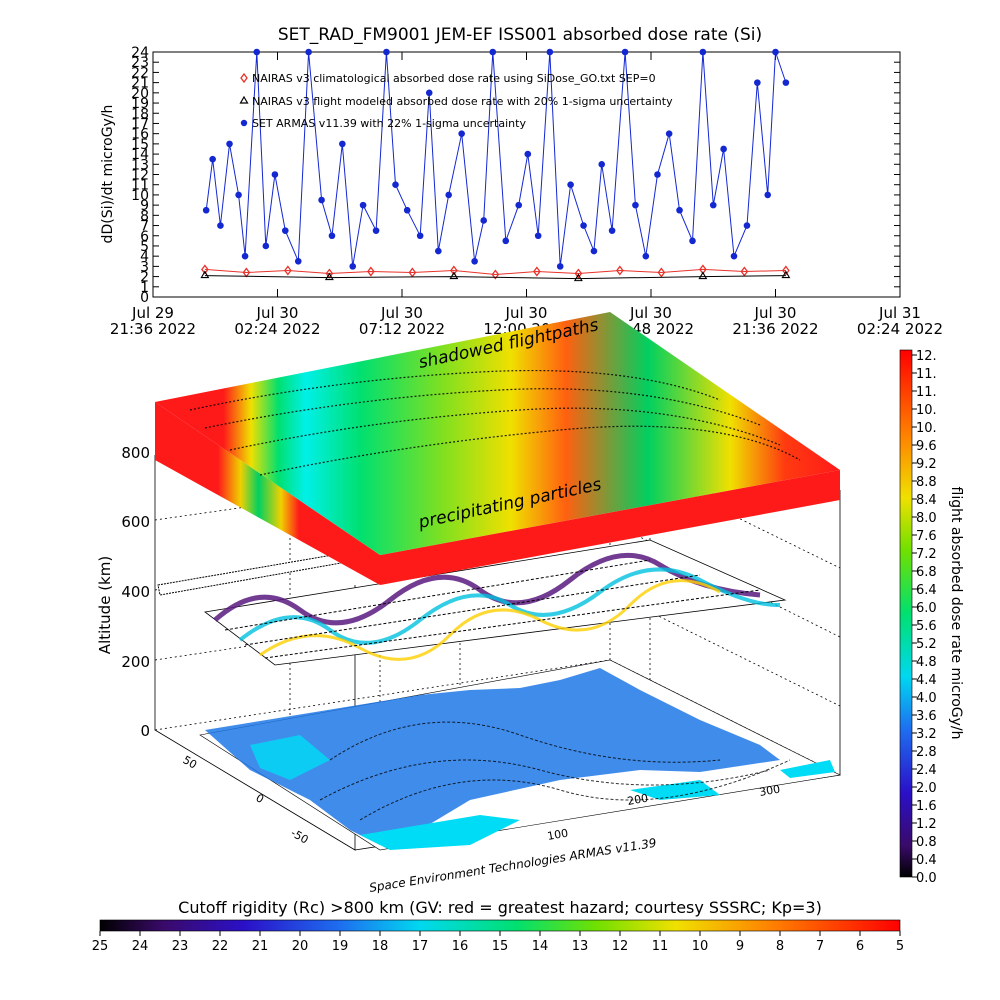  I want to click on colorbar-tick-label: 8.4, so click(926, 500).